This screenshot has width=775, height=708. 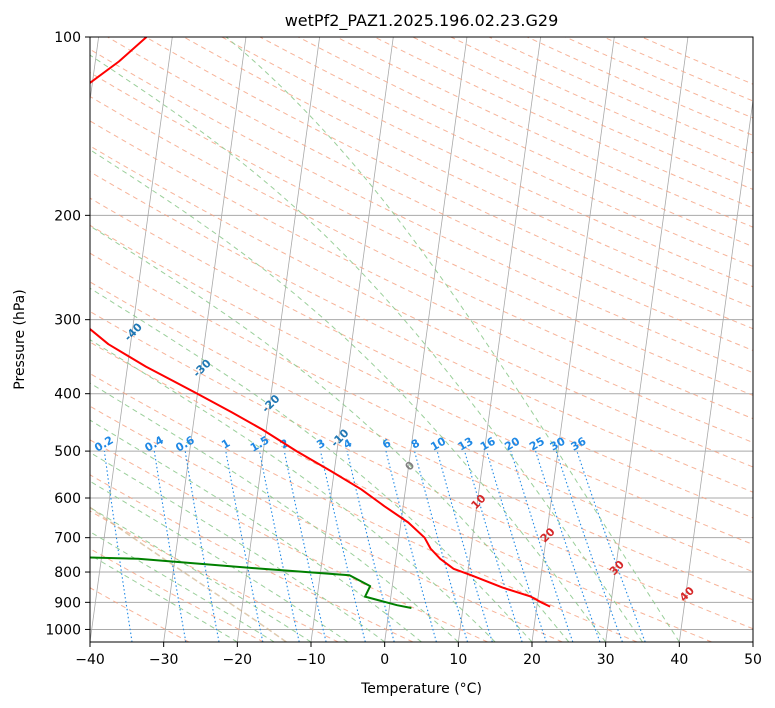 What do you see at coordinates (67, 499) in the screenshot?
I see `y-tick-label: 600` at bounding box center [67, 499].